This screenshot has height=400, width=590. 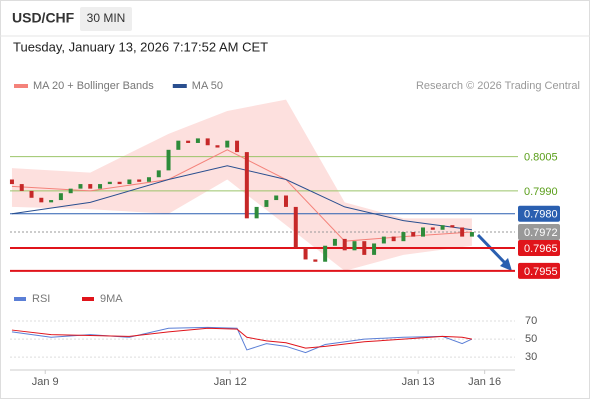 What do you see at coordinates (531, 321) in the screenshot?
I see `y-tick-label: 70` at bounding box center [531, 321].